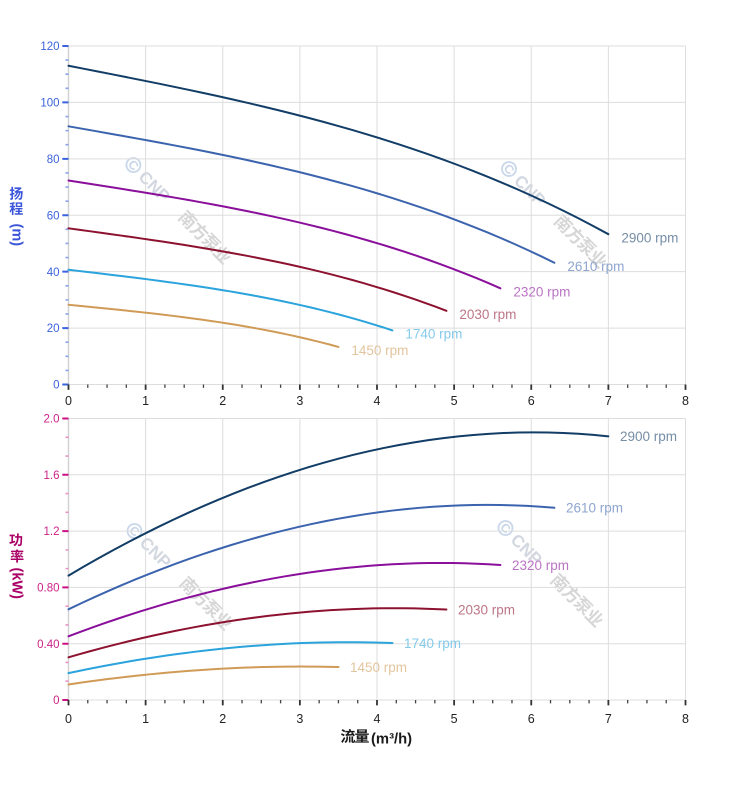 This screenshot has width=752, height=802. What do you see at coordinates (52, 420) in the screenshot?
I see `svg-text: 2.0` at bounding box center [52, 420].